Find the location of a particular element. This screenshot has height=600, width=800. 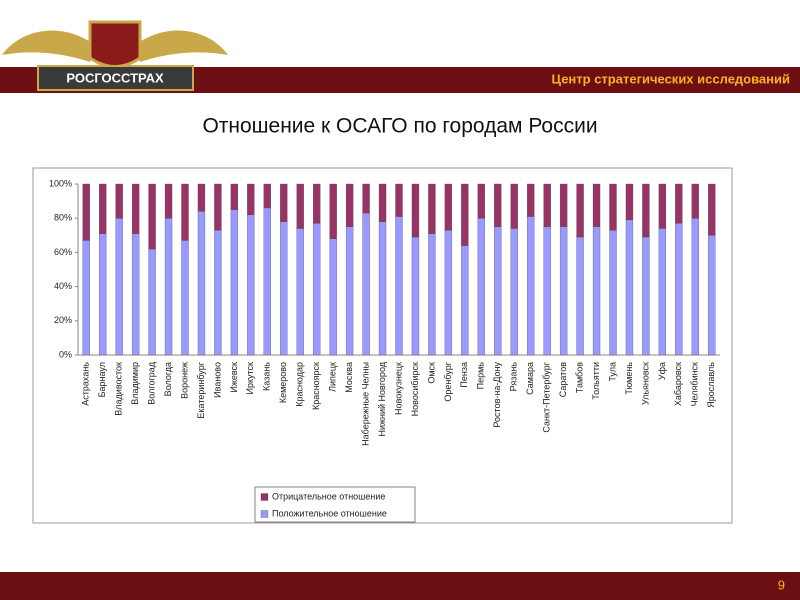

y-tick-label: 40% is located at coordinates (63, 286).